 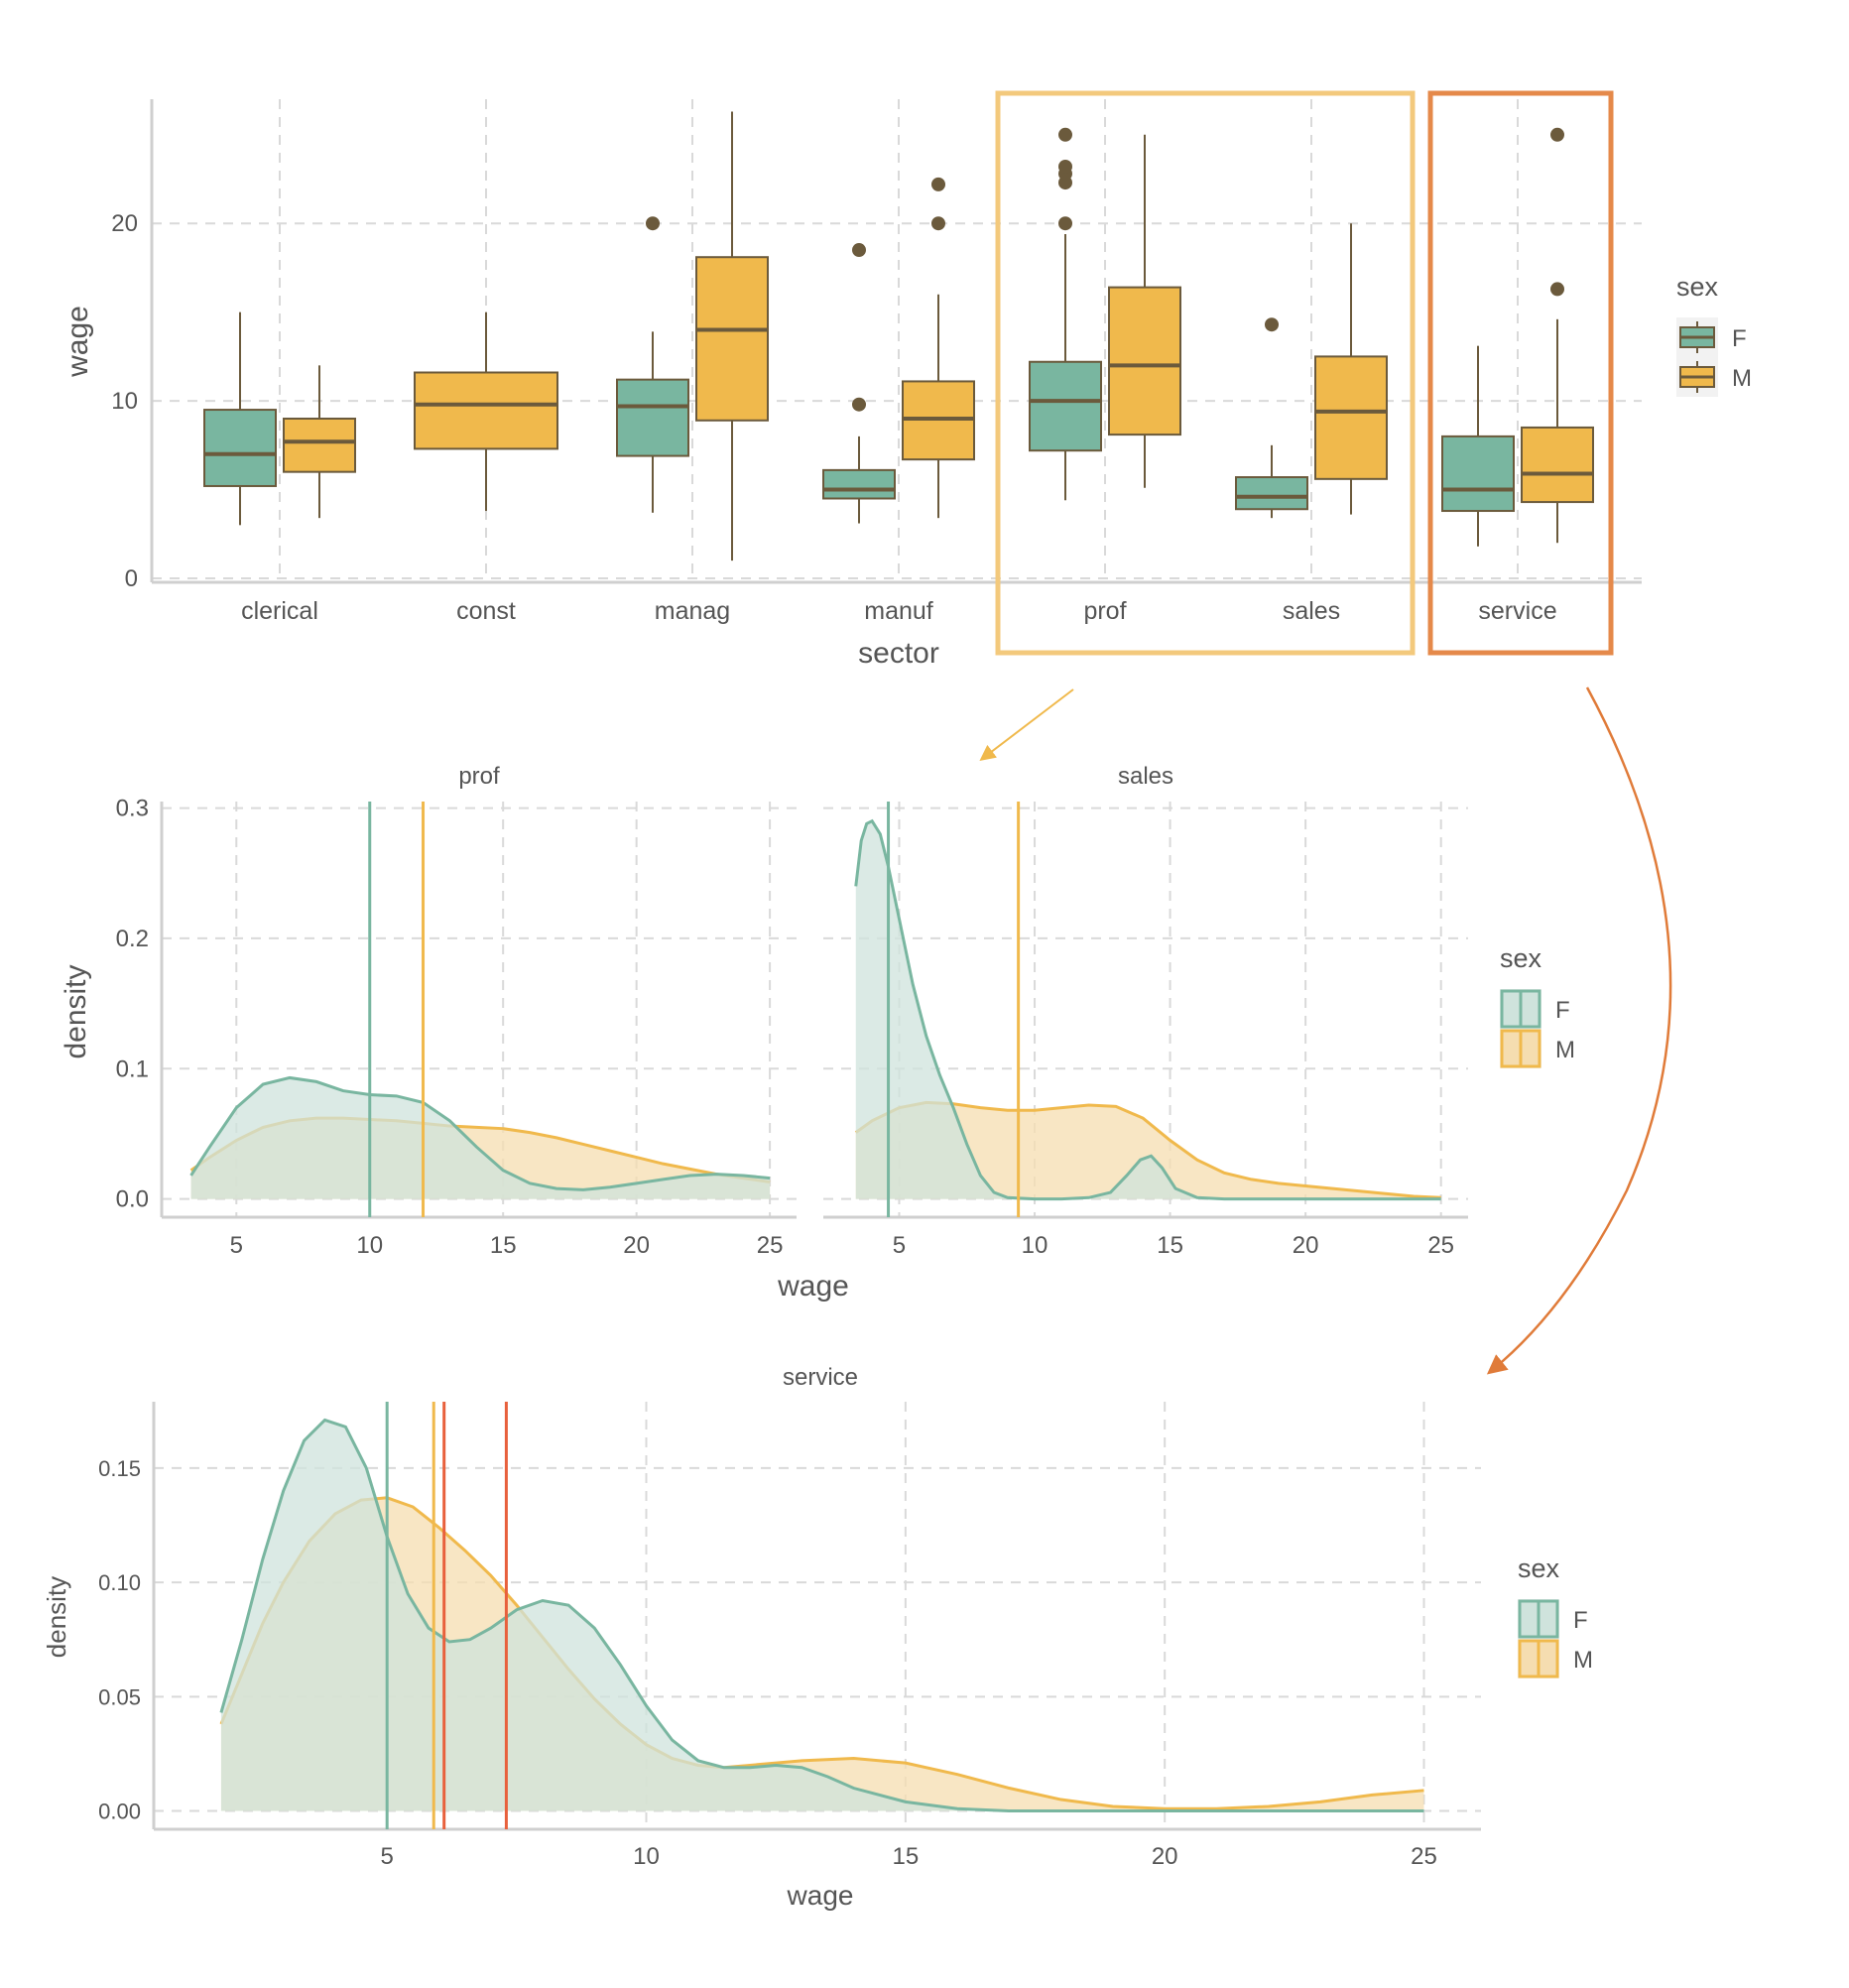 I want to click on density-area-M, so click(x=1148, y=1150).